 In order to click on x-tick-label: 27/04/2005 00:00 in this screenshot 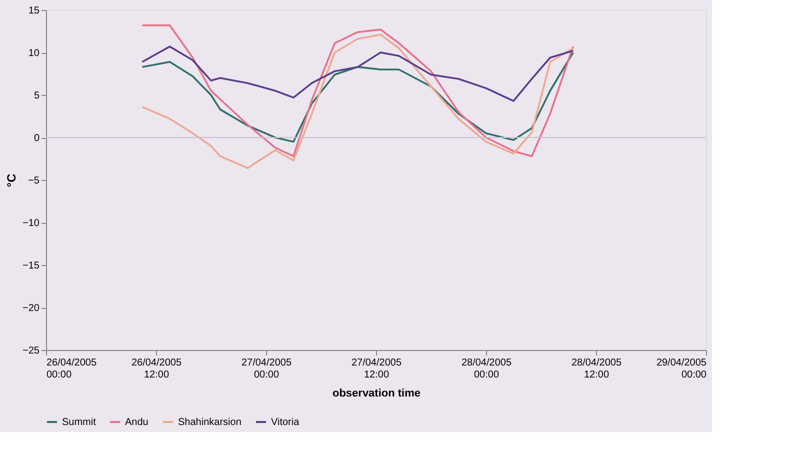, I will do `click(266, 369)`.